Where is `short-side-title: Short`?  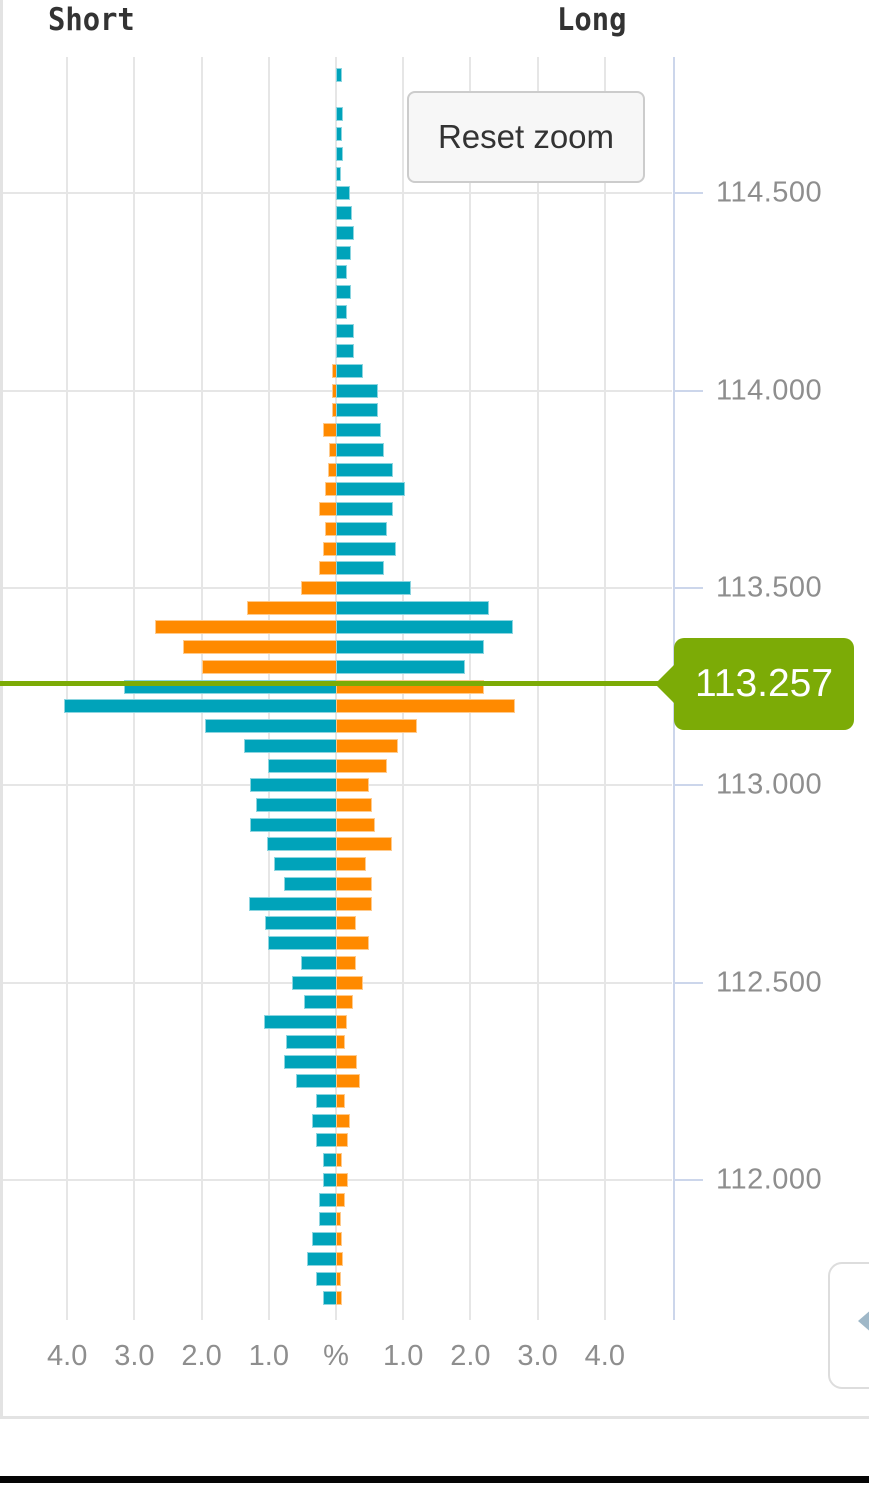
short-side-title: Short is located at coordinates (91, 20).